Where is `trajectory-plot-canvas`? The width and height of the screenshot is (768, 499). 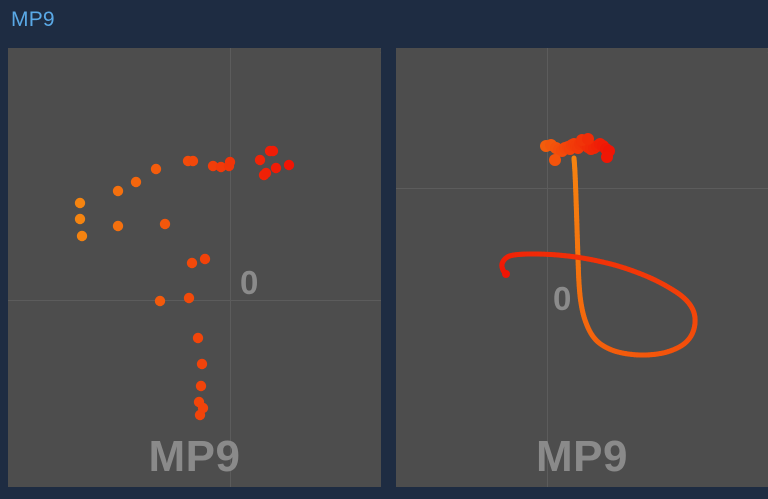 trajectory-plot-canvas is located at coordinates (598, 245).